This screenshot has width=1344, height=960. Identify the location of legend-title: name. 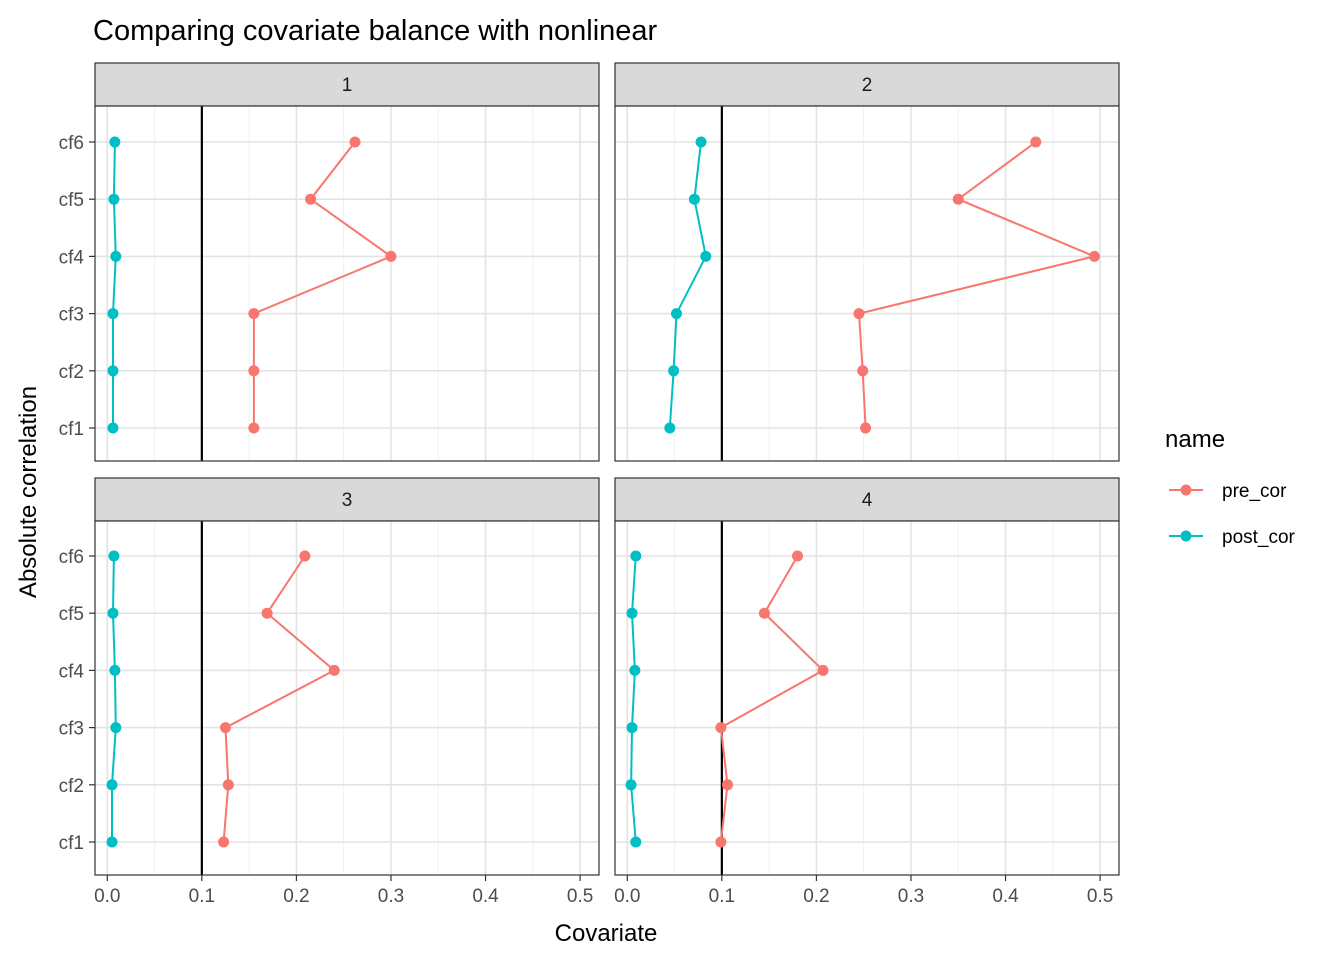
(1195, 439).